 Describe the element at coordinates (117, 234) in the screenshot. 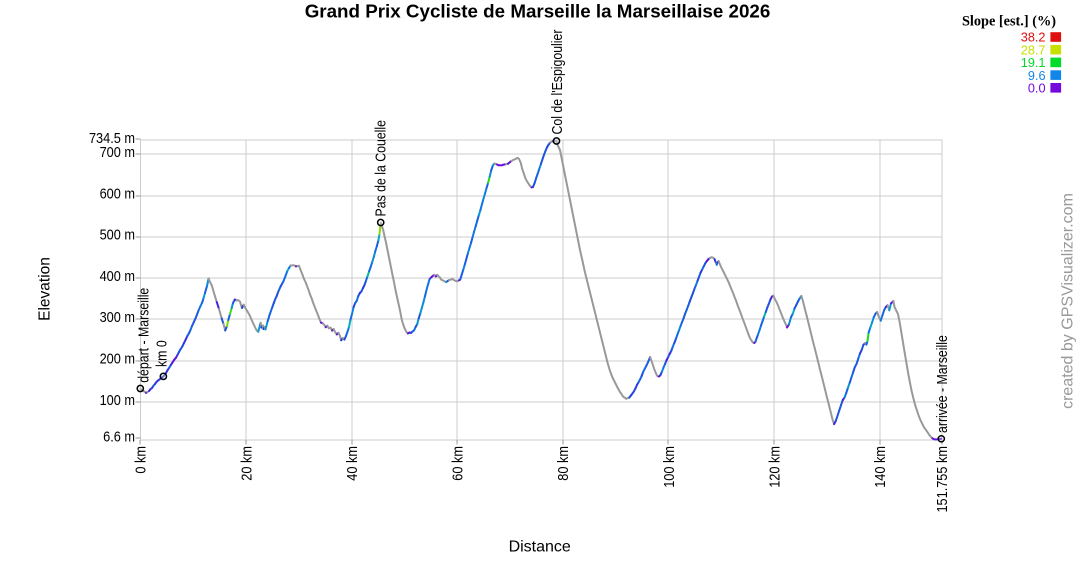

I see `svg-text: 500 m` at that location.